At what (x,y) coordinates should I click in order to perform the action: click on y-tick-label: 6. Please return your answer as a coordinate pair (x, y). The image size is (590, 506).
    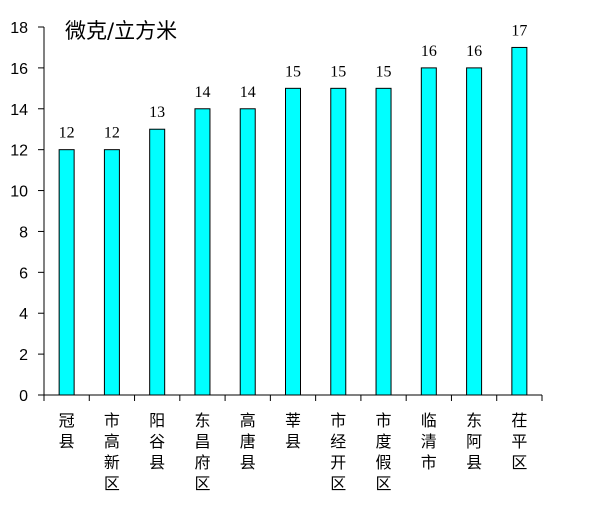
    Looking at the image, I should click on (23, 273).